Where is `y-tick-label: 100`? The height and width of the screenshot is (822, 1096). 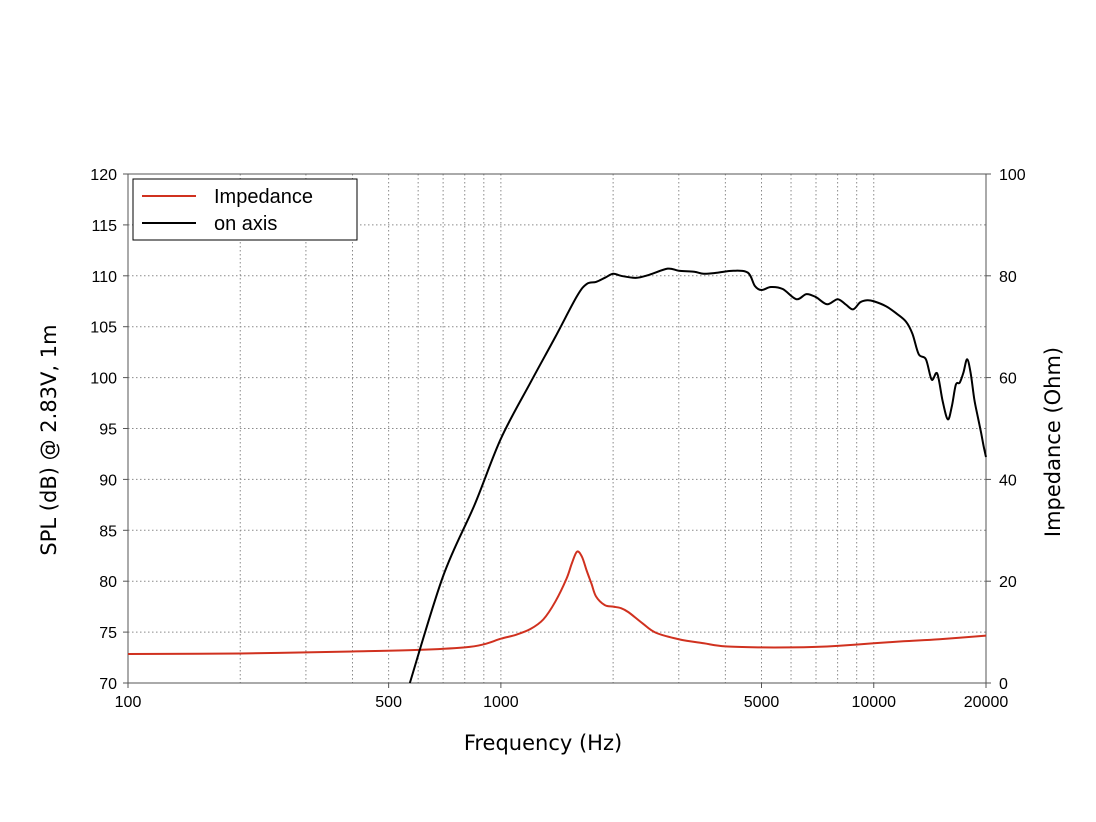 y-tick-label: 100 is located at coordinates (103, 379).